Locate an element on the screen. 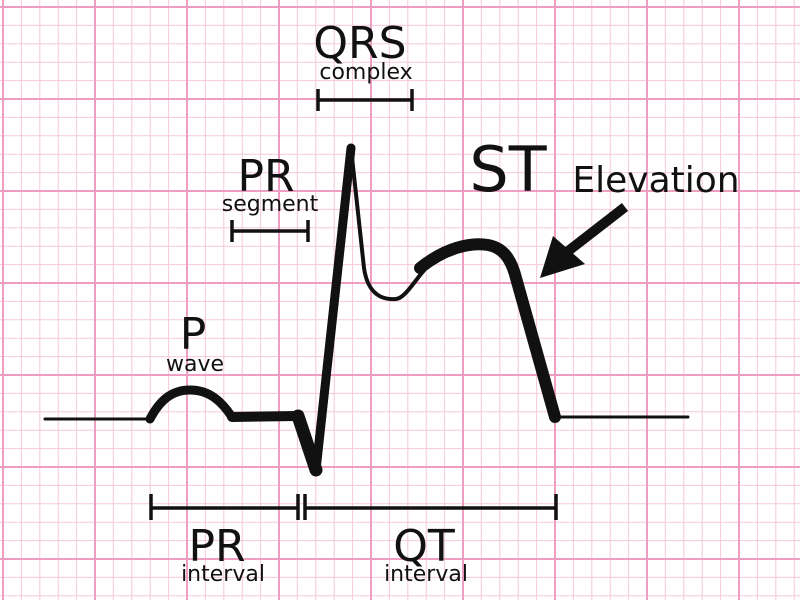 The image size is (800, 600). p-wave-title: P is located at coordinates (193, 334).